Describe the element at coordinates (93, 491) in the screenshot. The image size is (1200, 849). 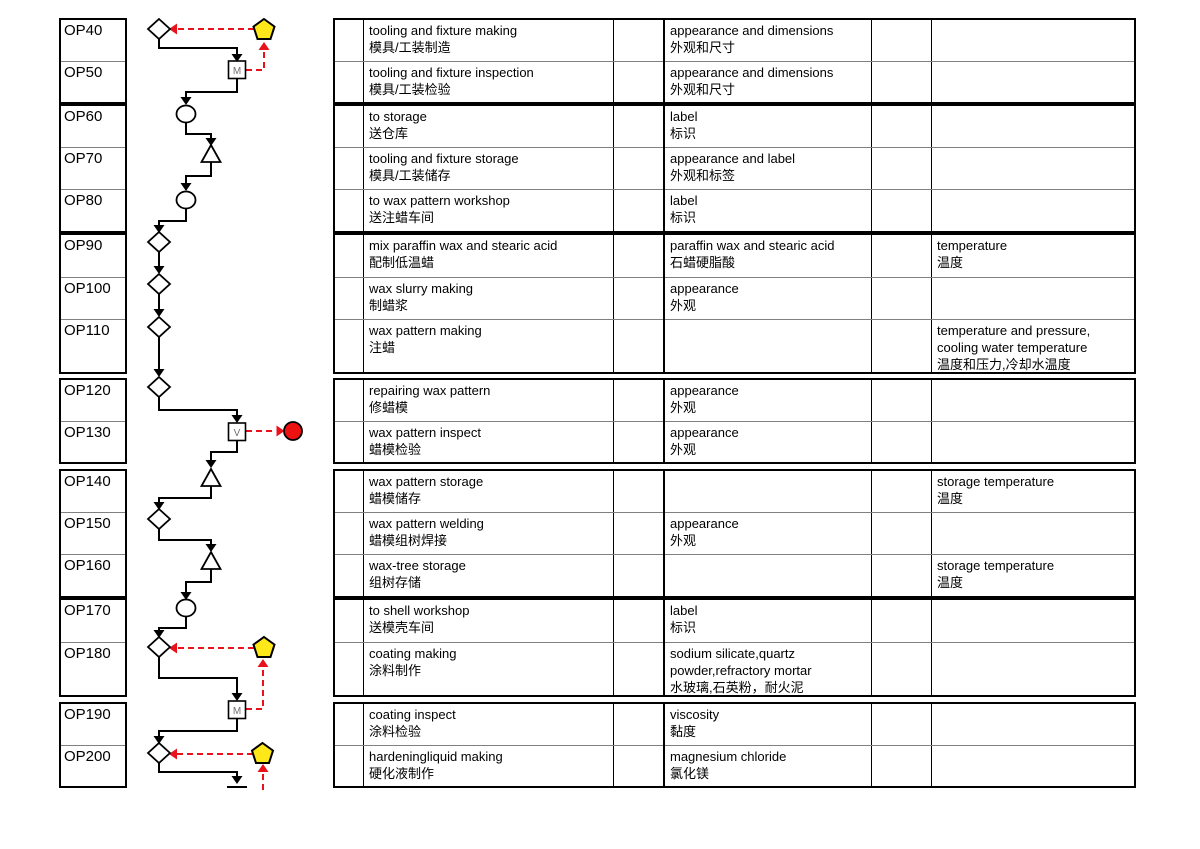
I see `op-number-row: OP140` at that location.